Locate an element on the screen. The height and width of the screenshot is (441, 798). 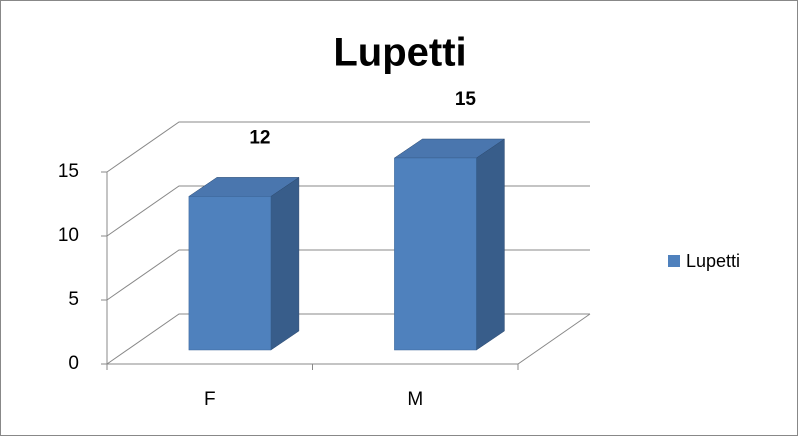
y-tick-label: 0 is located at coordinates (73, 363).